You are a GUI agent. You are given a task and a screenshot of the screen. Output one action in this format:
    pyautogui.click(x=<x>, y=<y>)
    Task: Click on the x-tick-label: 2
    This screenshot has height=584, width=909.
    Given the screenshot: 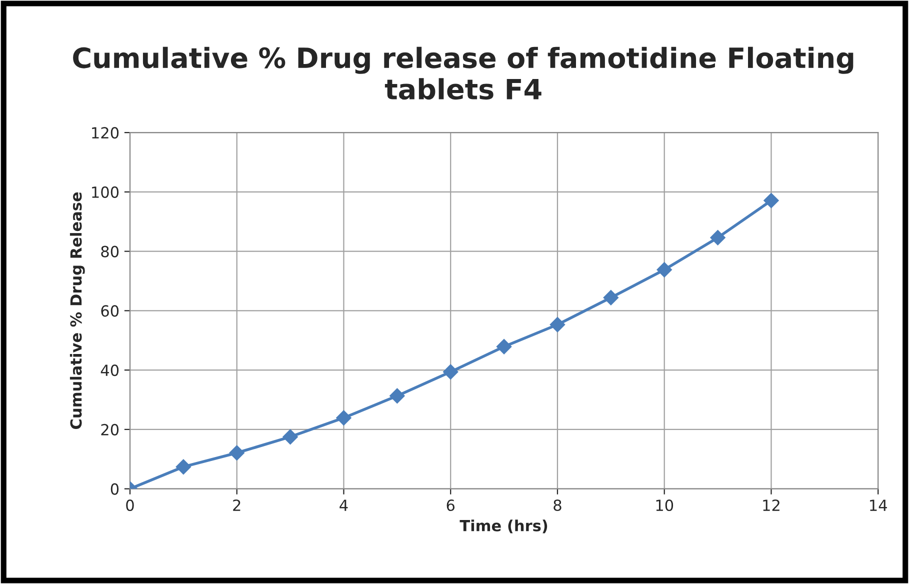 What is the action you would take?
    pyautogui.click(x=236, y=505)
    